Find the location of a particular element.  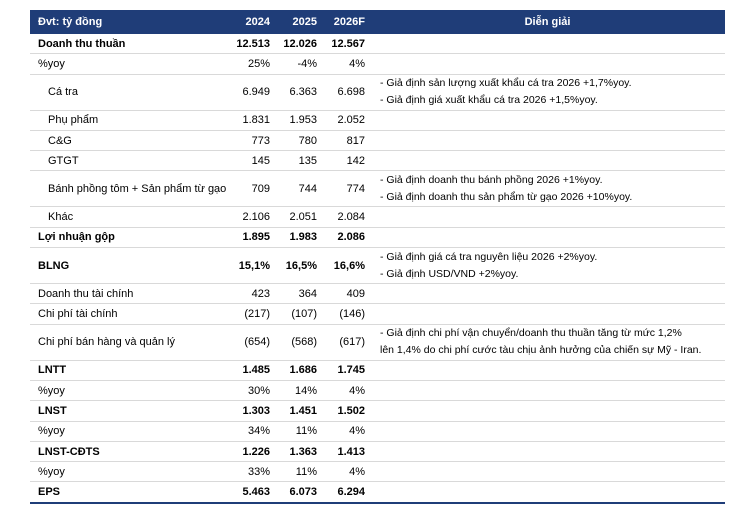

table-row: LNST 1.303 1.451 1.502 is located at coordinates (377, 411).